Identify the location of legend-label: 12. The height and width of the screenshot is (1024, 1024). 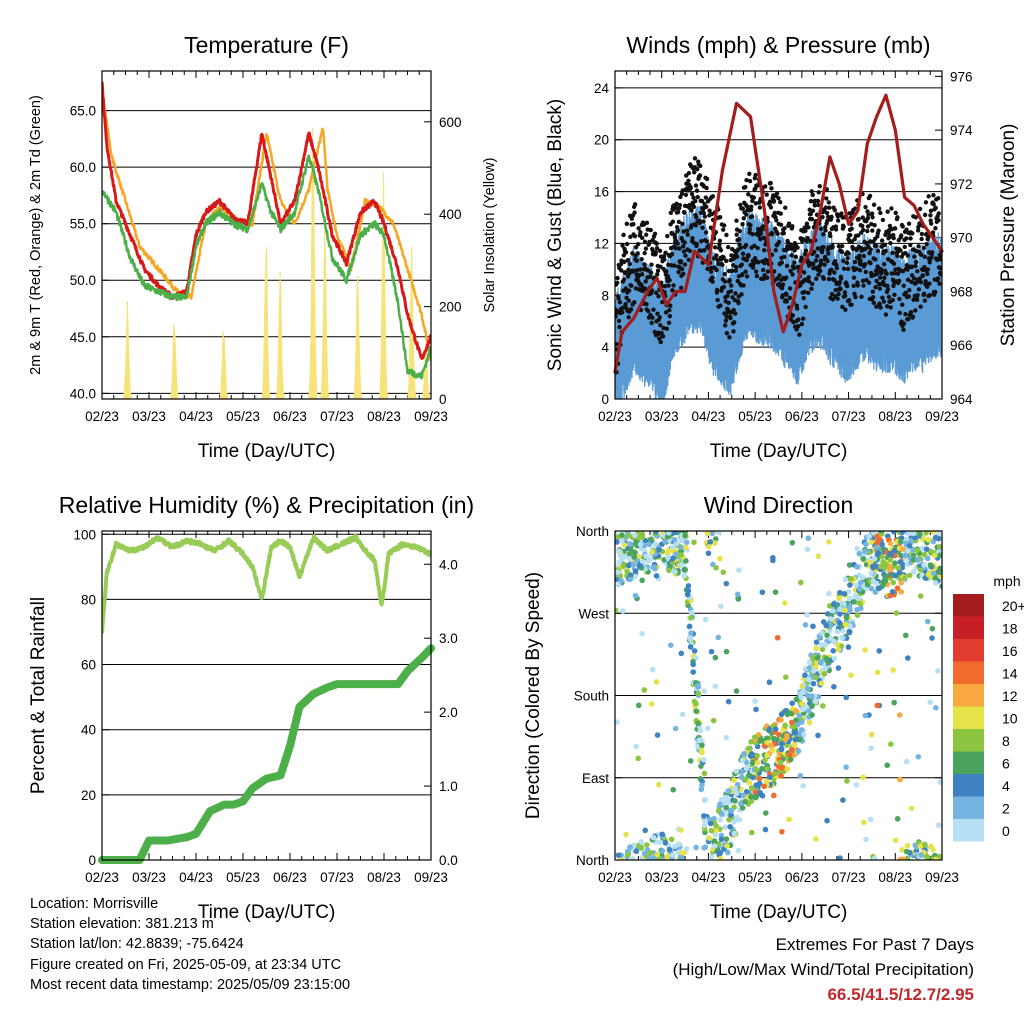
(1010, 696).